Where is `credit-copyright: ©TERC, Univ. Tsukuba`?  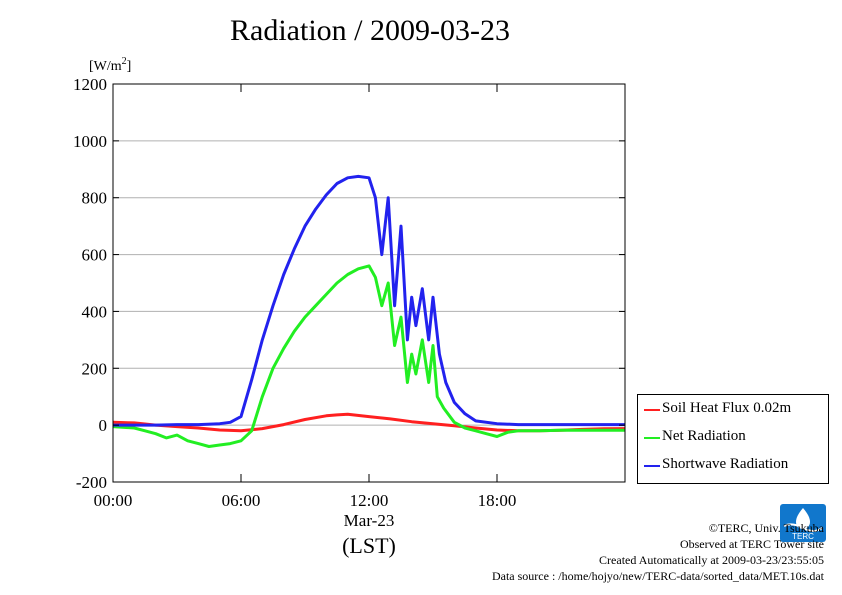 credit-copyright: ©TERC, Univ. Tsukuba is located at coordinates (766, 528).